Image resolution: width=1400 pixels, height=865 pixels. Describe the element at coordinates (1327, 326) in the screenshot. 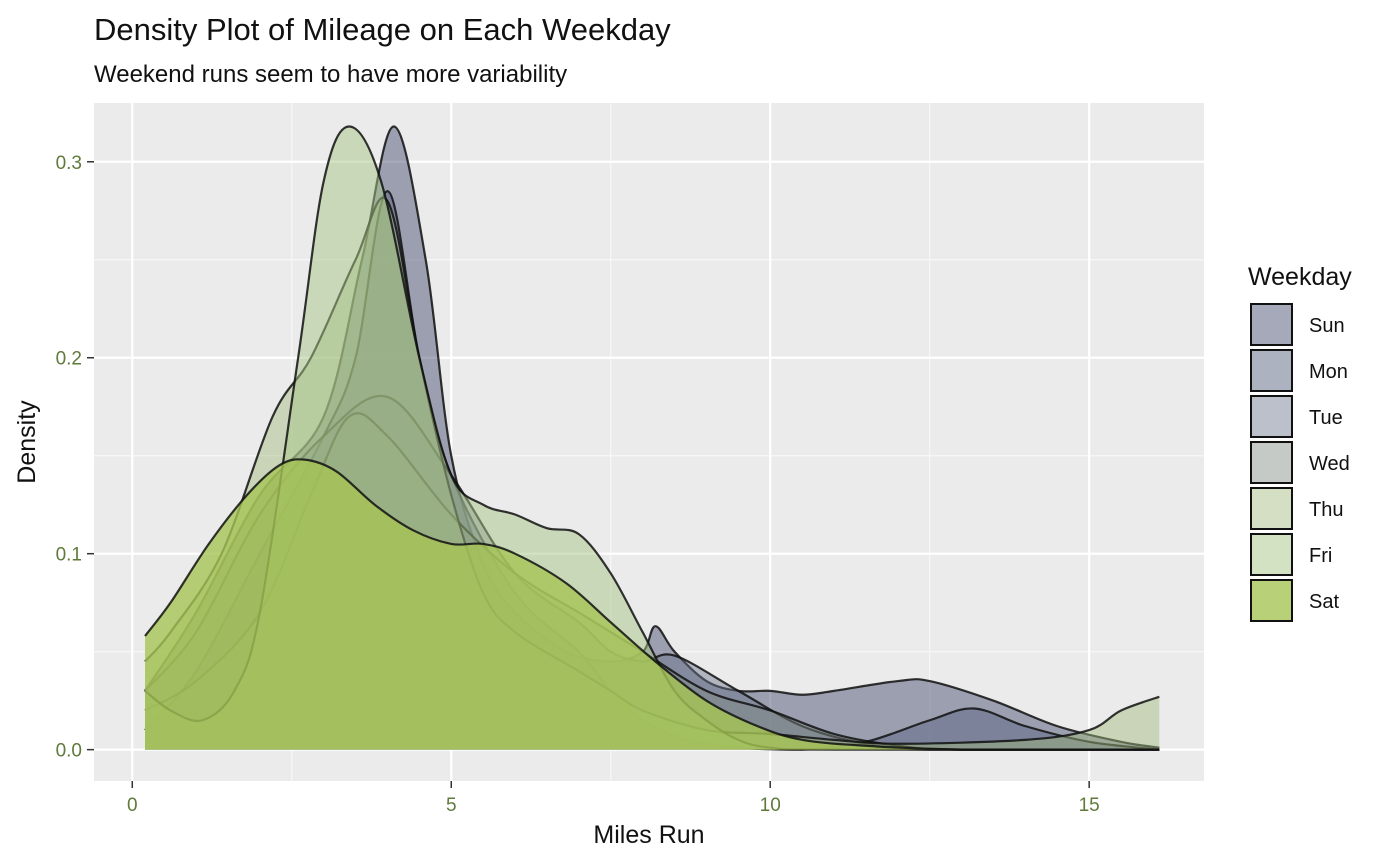

I see `legend-label-sun: Sun` at that location.